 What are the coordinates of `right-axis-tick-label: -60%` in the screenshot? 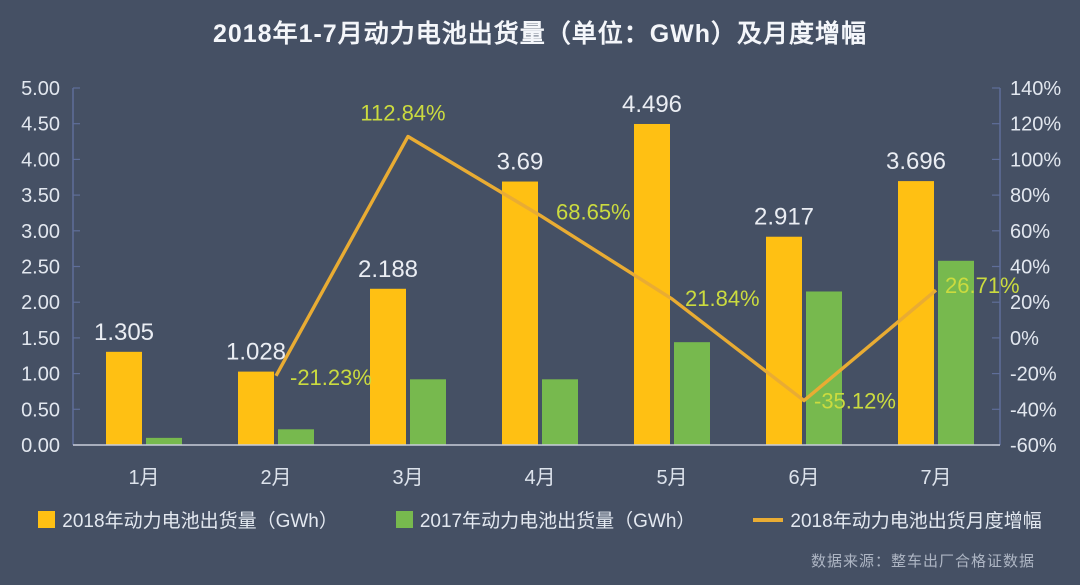 It's located at (1033, 446).